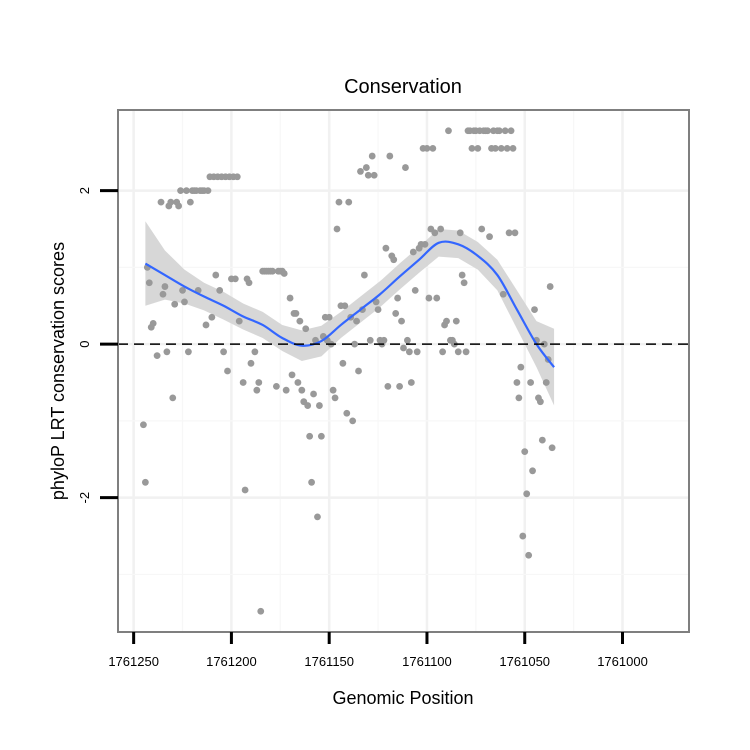 The height and width of the screenshot is (750, 750). I want to click on x-tick-label: 1761000, so click(622, 661).